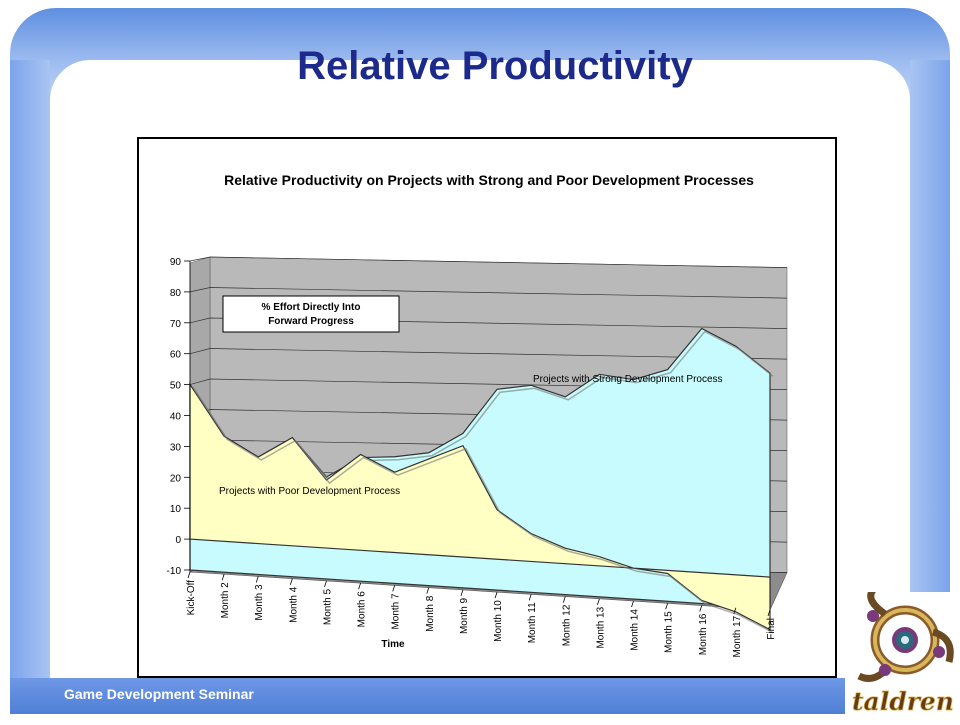  Describe the element at coordinates (176, 262) in the screenshot. I see `y-tick-label: 90` at that location.